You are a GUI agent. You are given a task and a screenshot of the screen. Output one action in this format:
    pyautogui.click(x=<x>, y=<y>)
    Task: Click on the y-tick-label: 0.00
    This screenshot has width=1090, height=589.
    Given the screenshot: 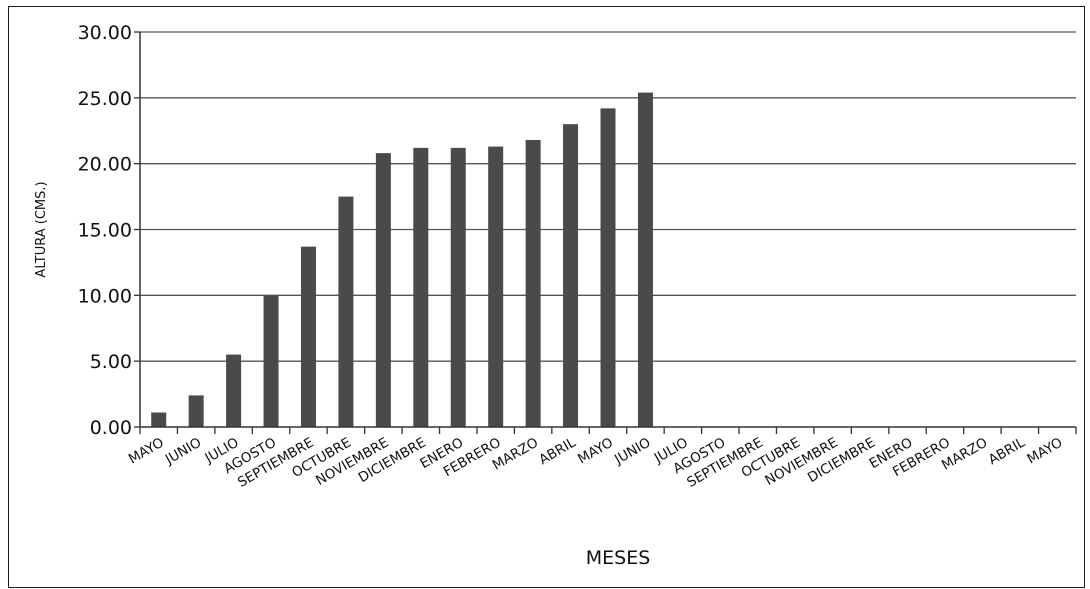 What is the action you would take?
    pyautogui.click(x=111, y=428)
    